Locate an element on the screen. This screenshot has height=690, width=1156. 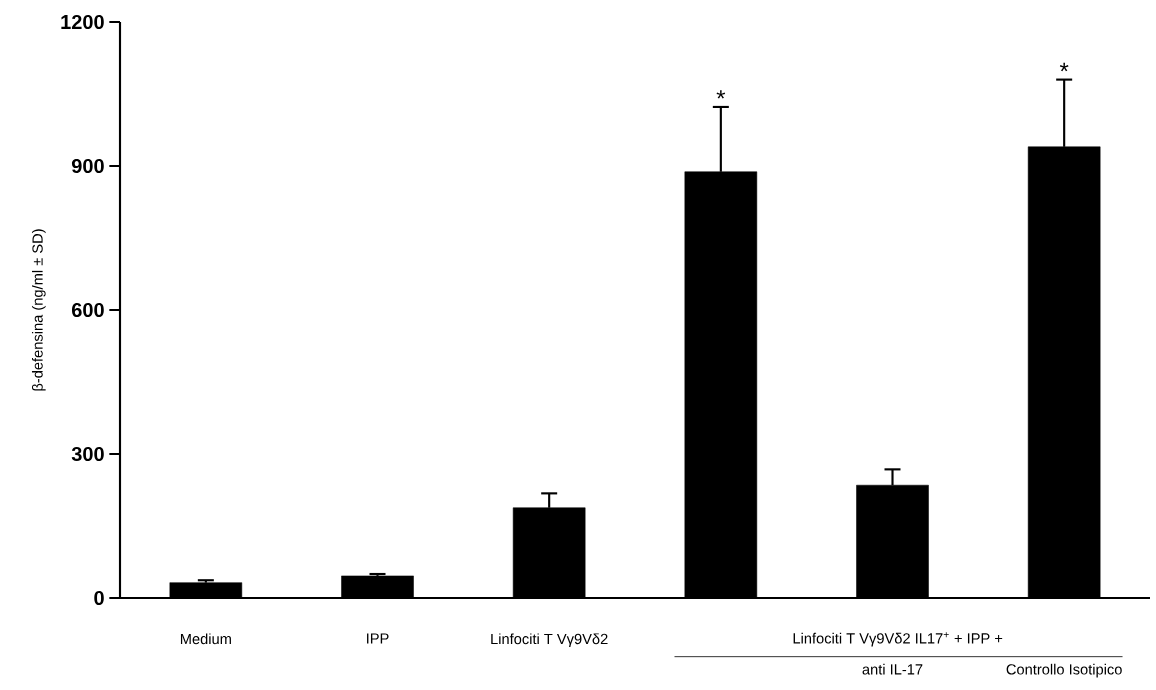
text: Linfociti T Vγ9Vδ2 IL17$^{+}$ + IPP + is located at coordinates (898, 639).